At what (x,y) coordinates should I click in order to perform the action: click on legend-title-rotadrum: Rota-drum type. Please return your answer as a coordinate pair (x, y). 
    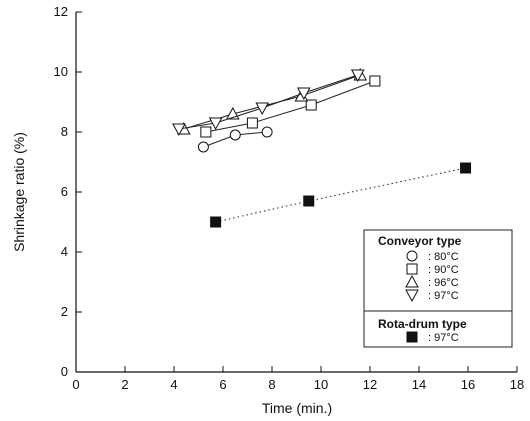
    Looking at the image, I should click on (422, 324).